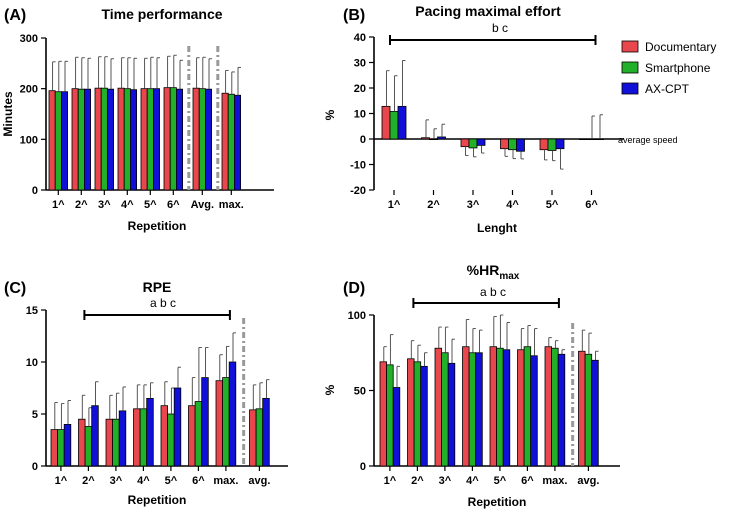  I want to click on panel-b-y-tick-label: -10, so click(358, 166).